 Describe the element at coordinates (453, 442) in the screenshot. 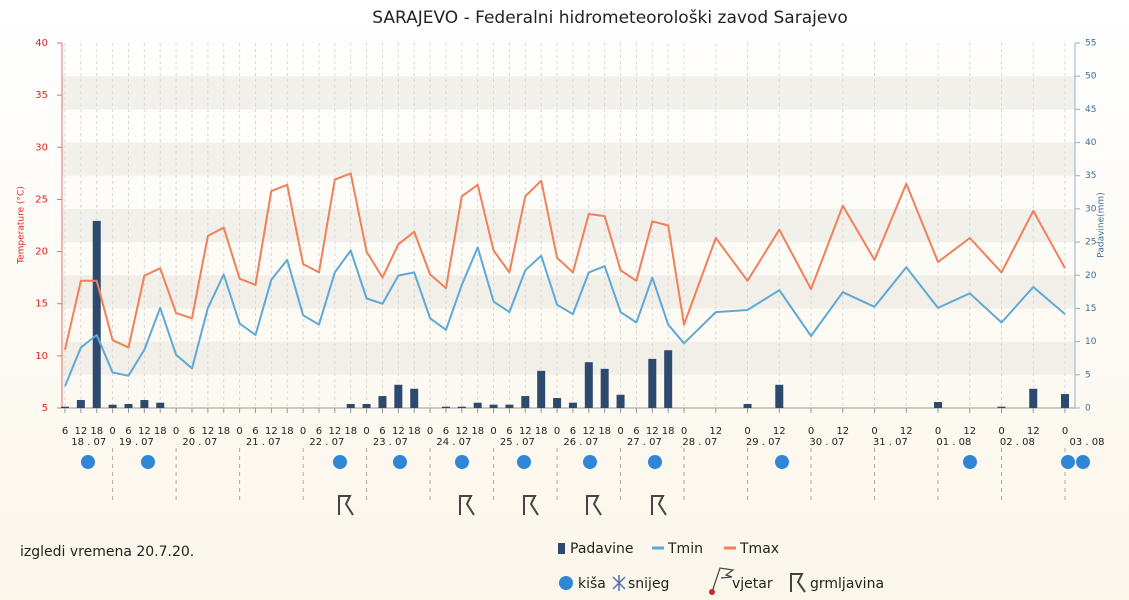

I see `date-label: 24 . 07` at that location.